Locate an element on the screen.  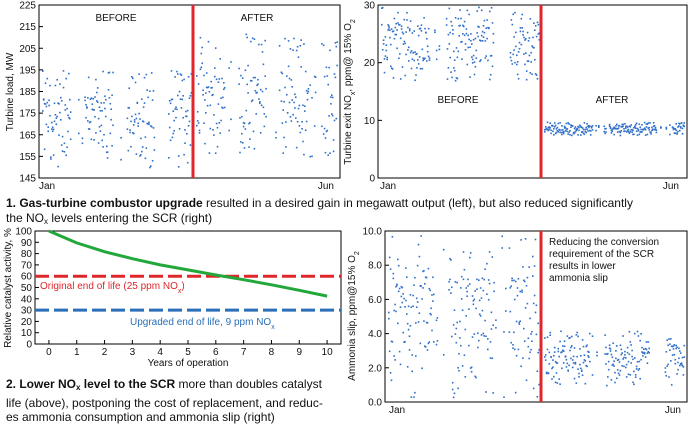
catalyst-ytick-1: 10 is located at coordinates (27, 333).